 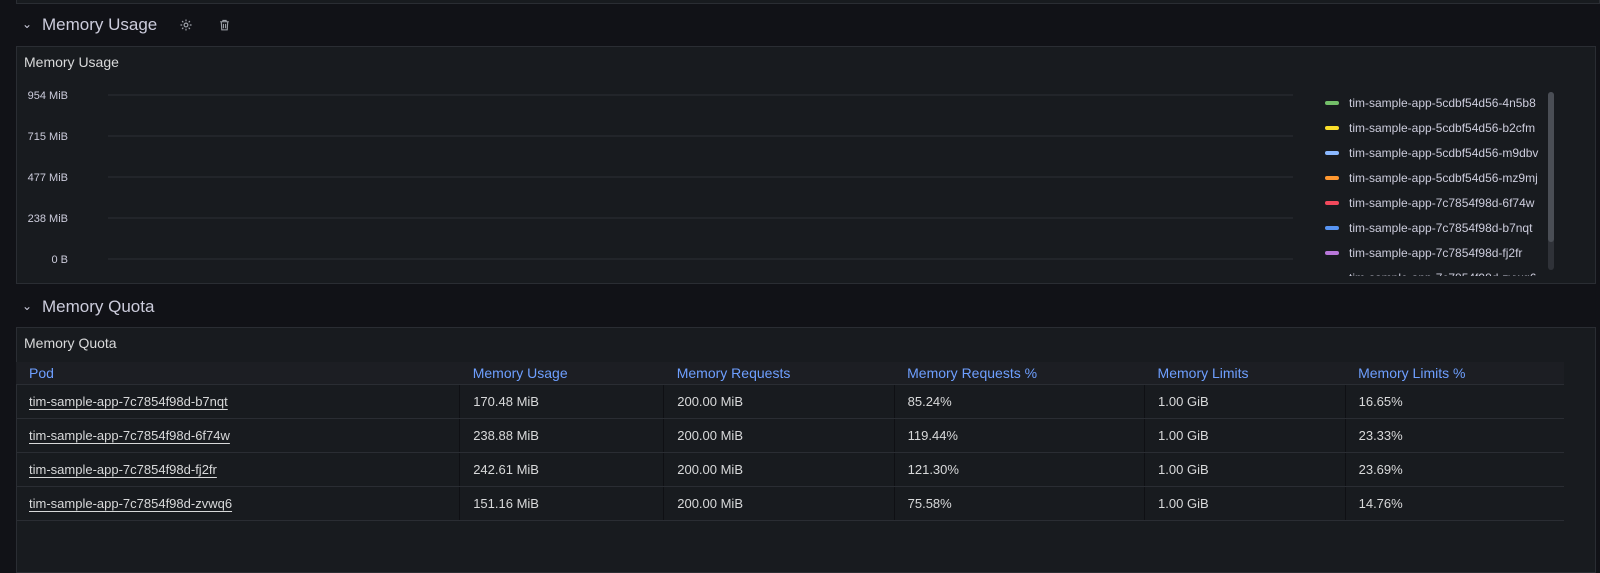 I want to click on legend-label: tim-sample-app-5cdbf54d56-m9dbv, so click(x=1444, y=152).